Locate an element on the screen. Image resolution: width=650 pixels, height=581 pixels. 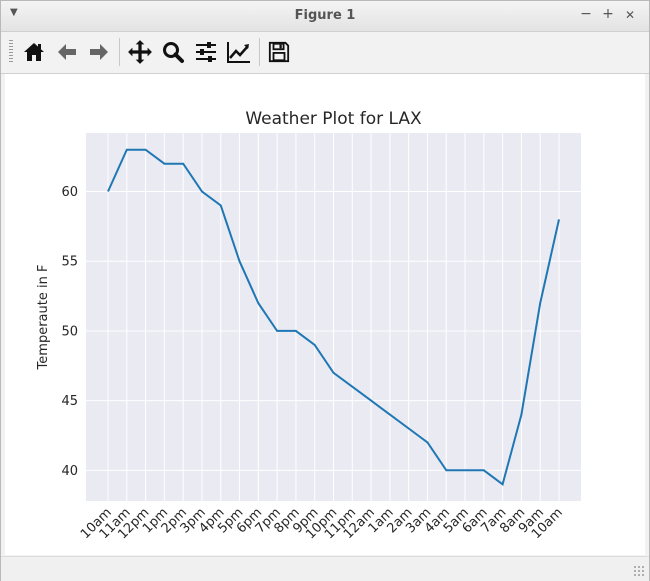
y-tick-labels: 40 45 50 55 60 is located at coordinates (69, 332).